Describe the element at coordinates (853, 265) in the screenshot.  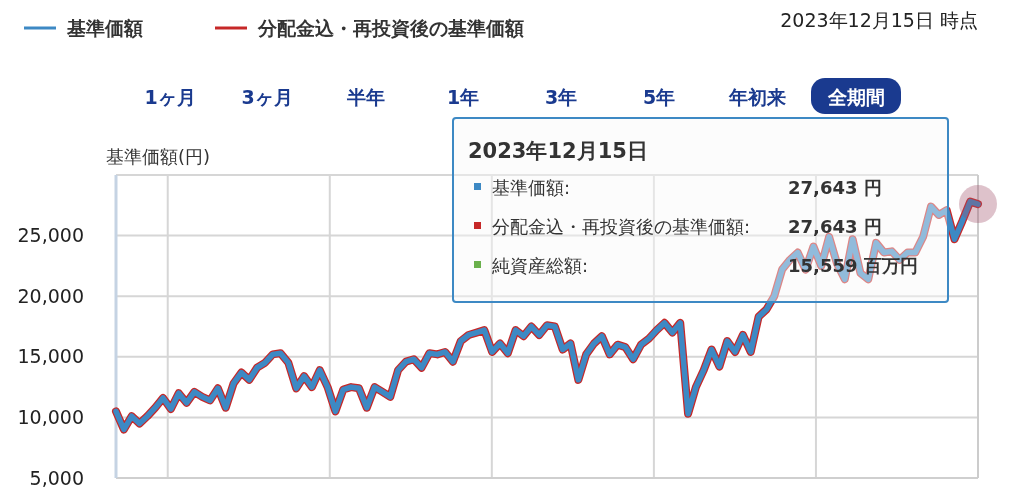
I see `annotation: 15,559 百万円` at that location.